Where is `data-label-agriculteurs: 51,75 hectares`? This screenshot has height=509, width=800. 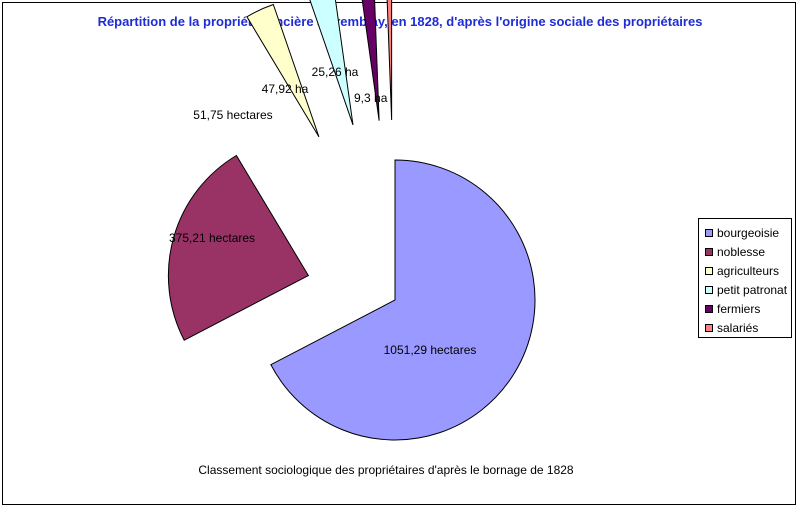 data-label-agriculteurs: 51,75 hectares is located at coordinates (232, 115).